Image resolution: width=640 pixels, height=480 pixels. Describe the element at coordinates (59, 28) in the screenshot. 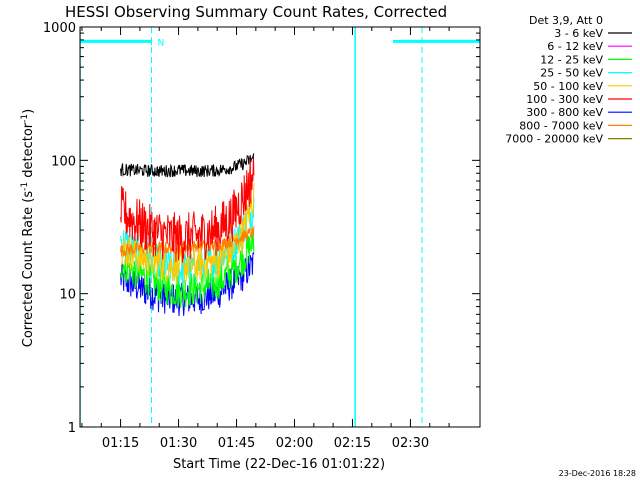

I see `y-tick-label: 1000` at that location.